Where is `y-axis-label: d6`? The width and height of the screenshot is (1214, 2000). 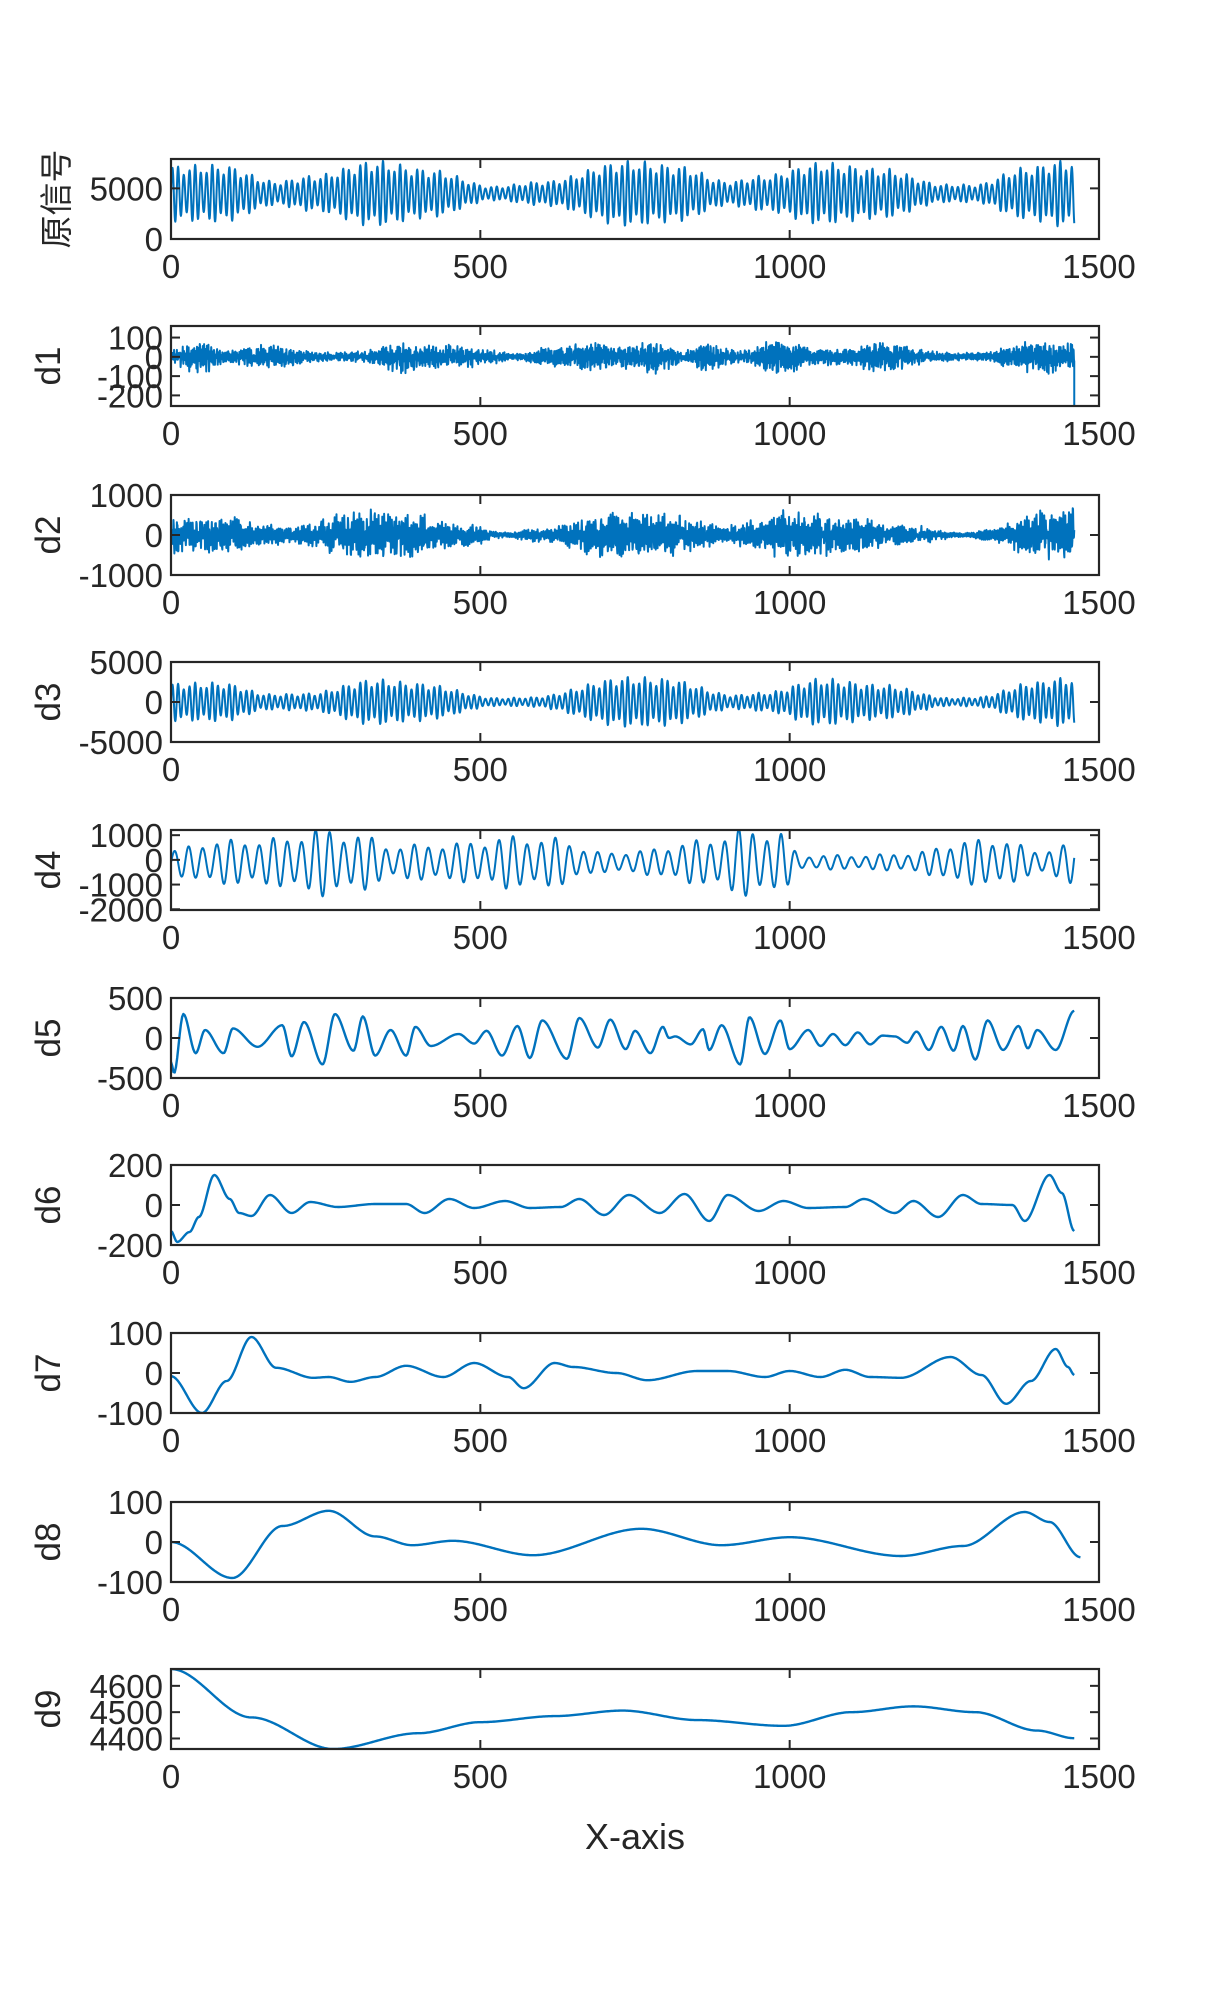 y-axis-label: d6 is located at coordinates (48, 1205).